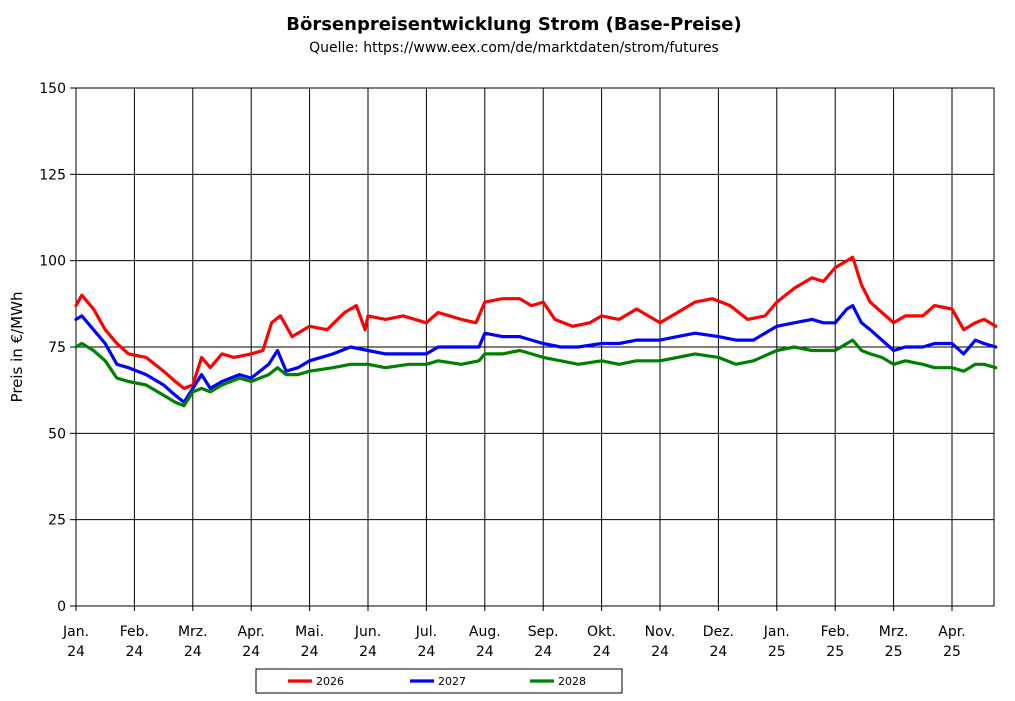  What do you see at coordinates (426, 632) in the screenshot?
I see `x-tick-label-month: Jul.` at bounding box center [426, 632].